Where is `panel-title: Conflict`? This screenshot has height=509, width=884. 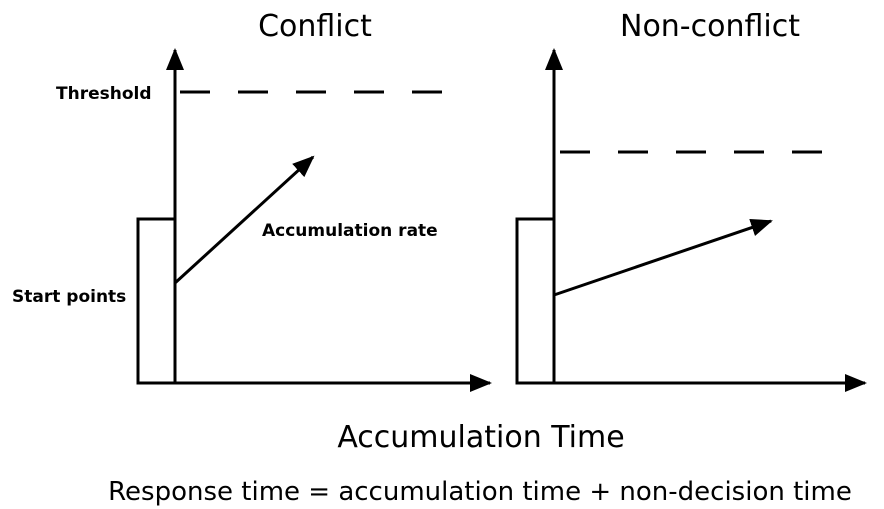 panel-title: Conflict is located at coordinates (315, 26).